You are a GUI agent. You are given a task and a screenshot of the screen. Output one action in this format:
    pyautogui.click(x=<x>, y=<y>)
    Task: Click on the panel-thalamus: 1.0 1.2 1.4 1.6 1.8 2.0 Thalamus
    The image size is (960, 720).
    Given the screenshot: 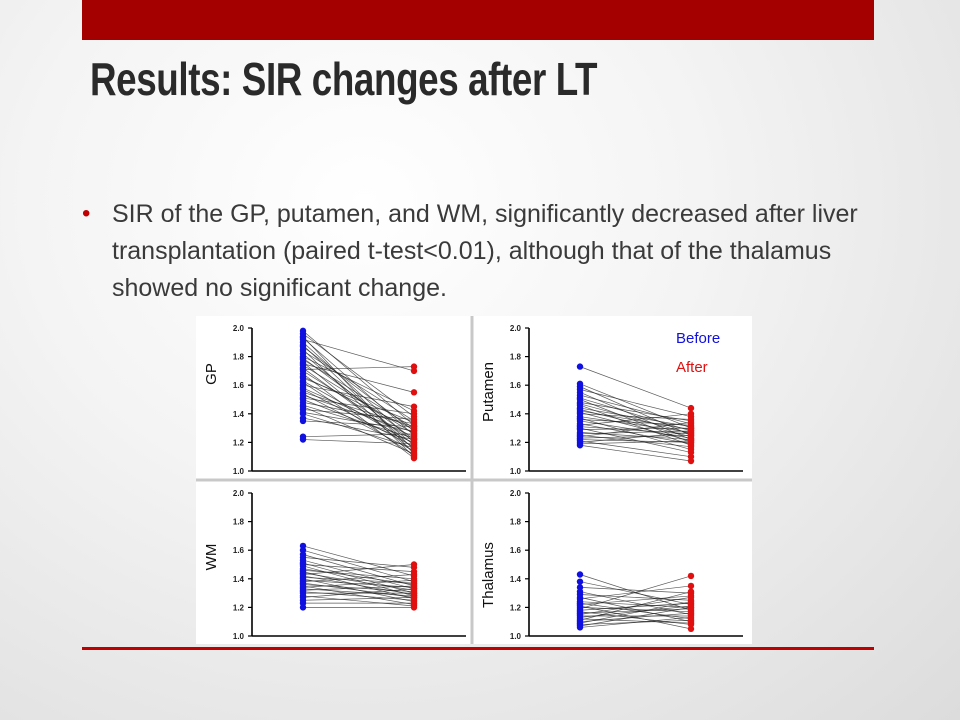 What is the action you would take?
    pyautogui.click(x=611, y=565)
    